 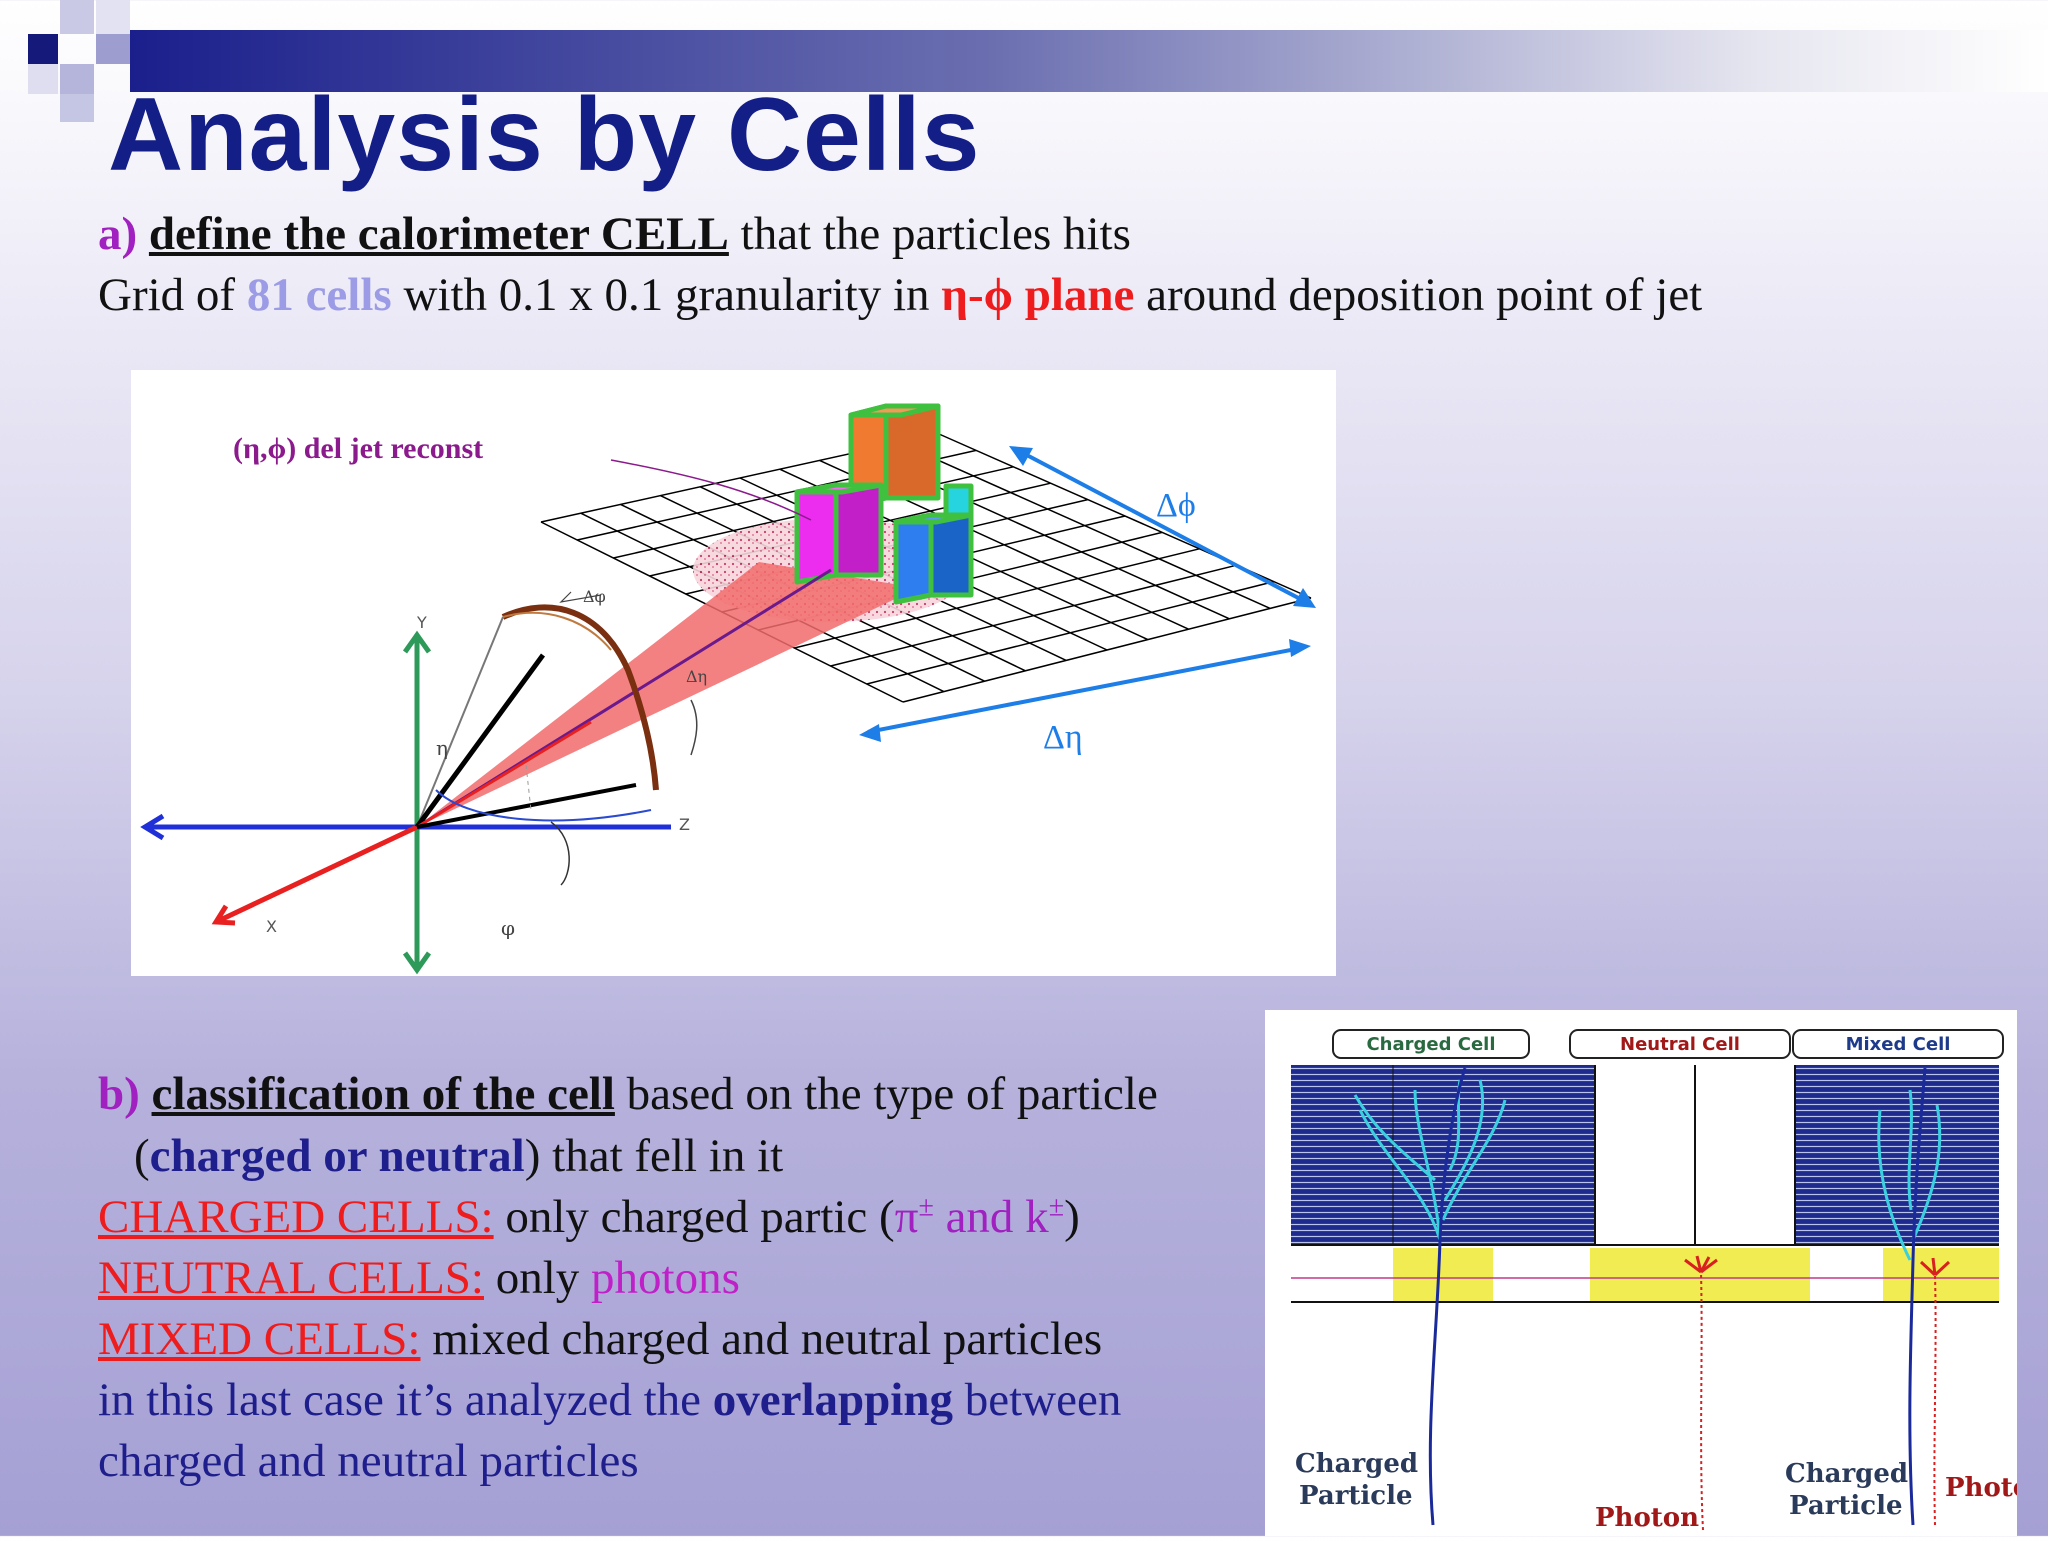 I want to click on k-pm: ±, so click(x=1056, y=1207).